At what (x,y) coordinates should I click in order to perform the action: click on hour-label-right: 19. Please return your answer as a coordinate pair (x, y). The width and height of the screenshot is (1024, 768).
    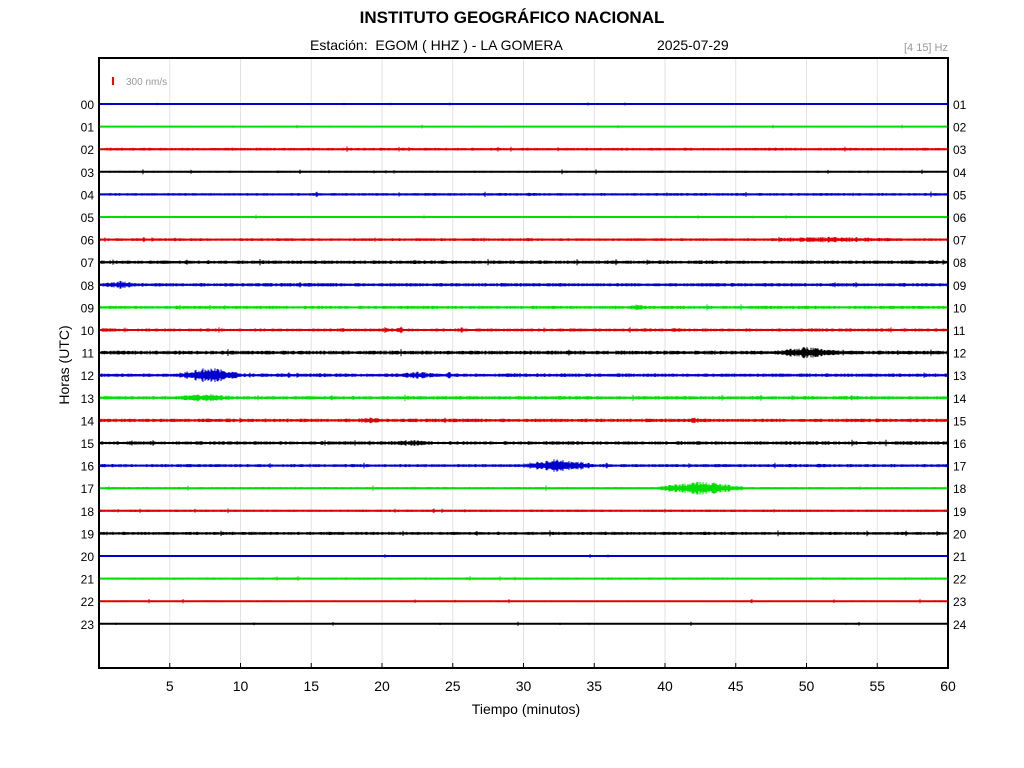
    Looking at the image, I should click on (960, 512).